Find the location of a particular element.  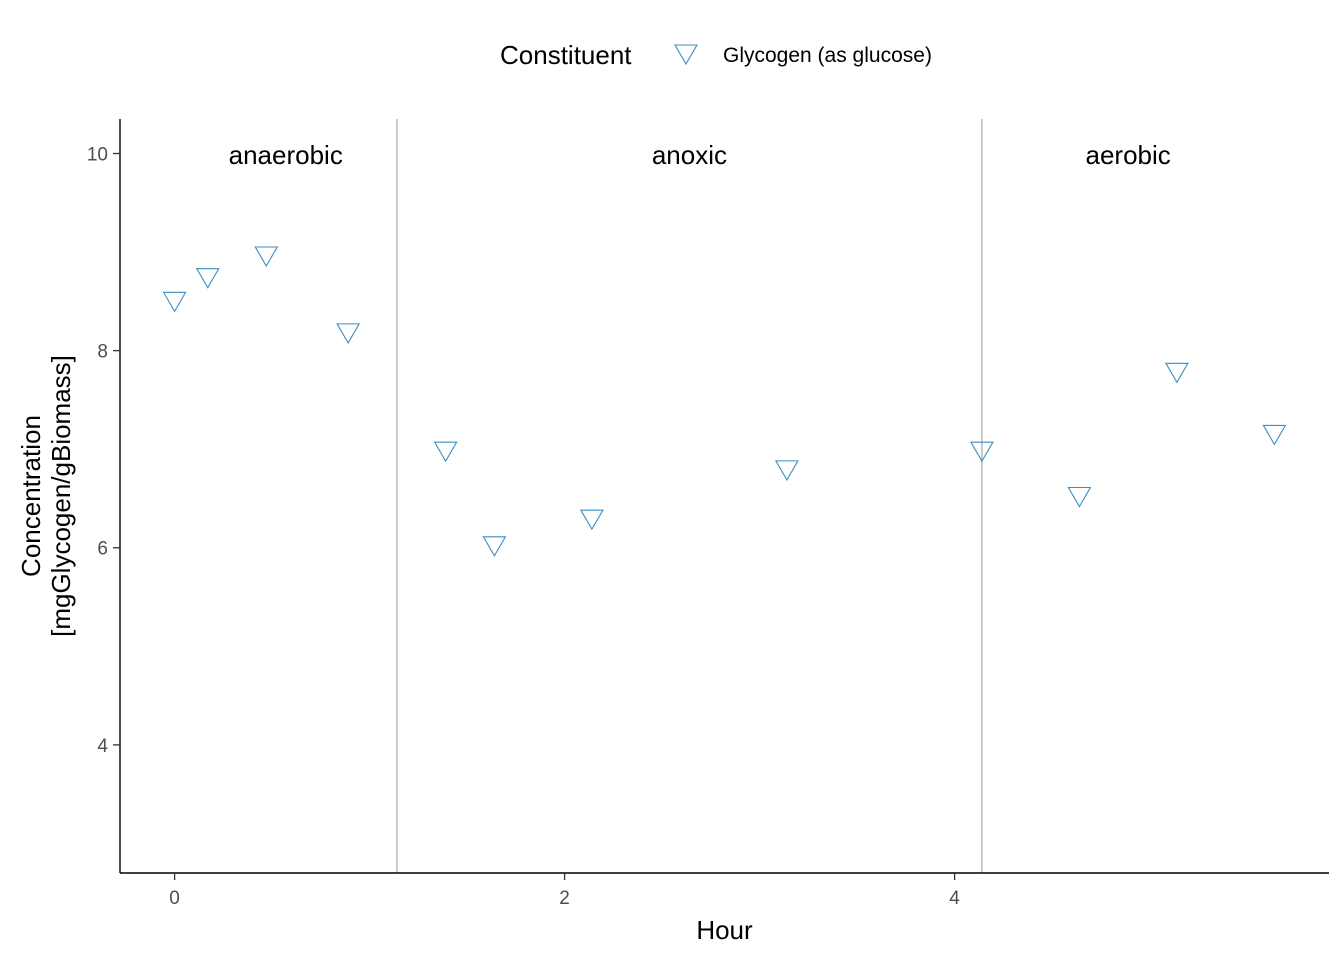

phase-labels: anaerobic anoxic aerobic is located at coordinates (700, 155).